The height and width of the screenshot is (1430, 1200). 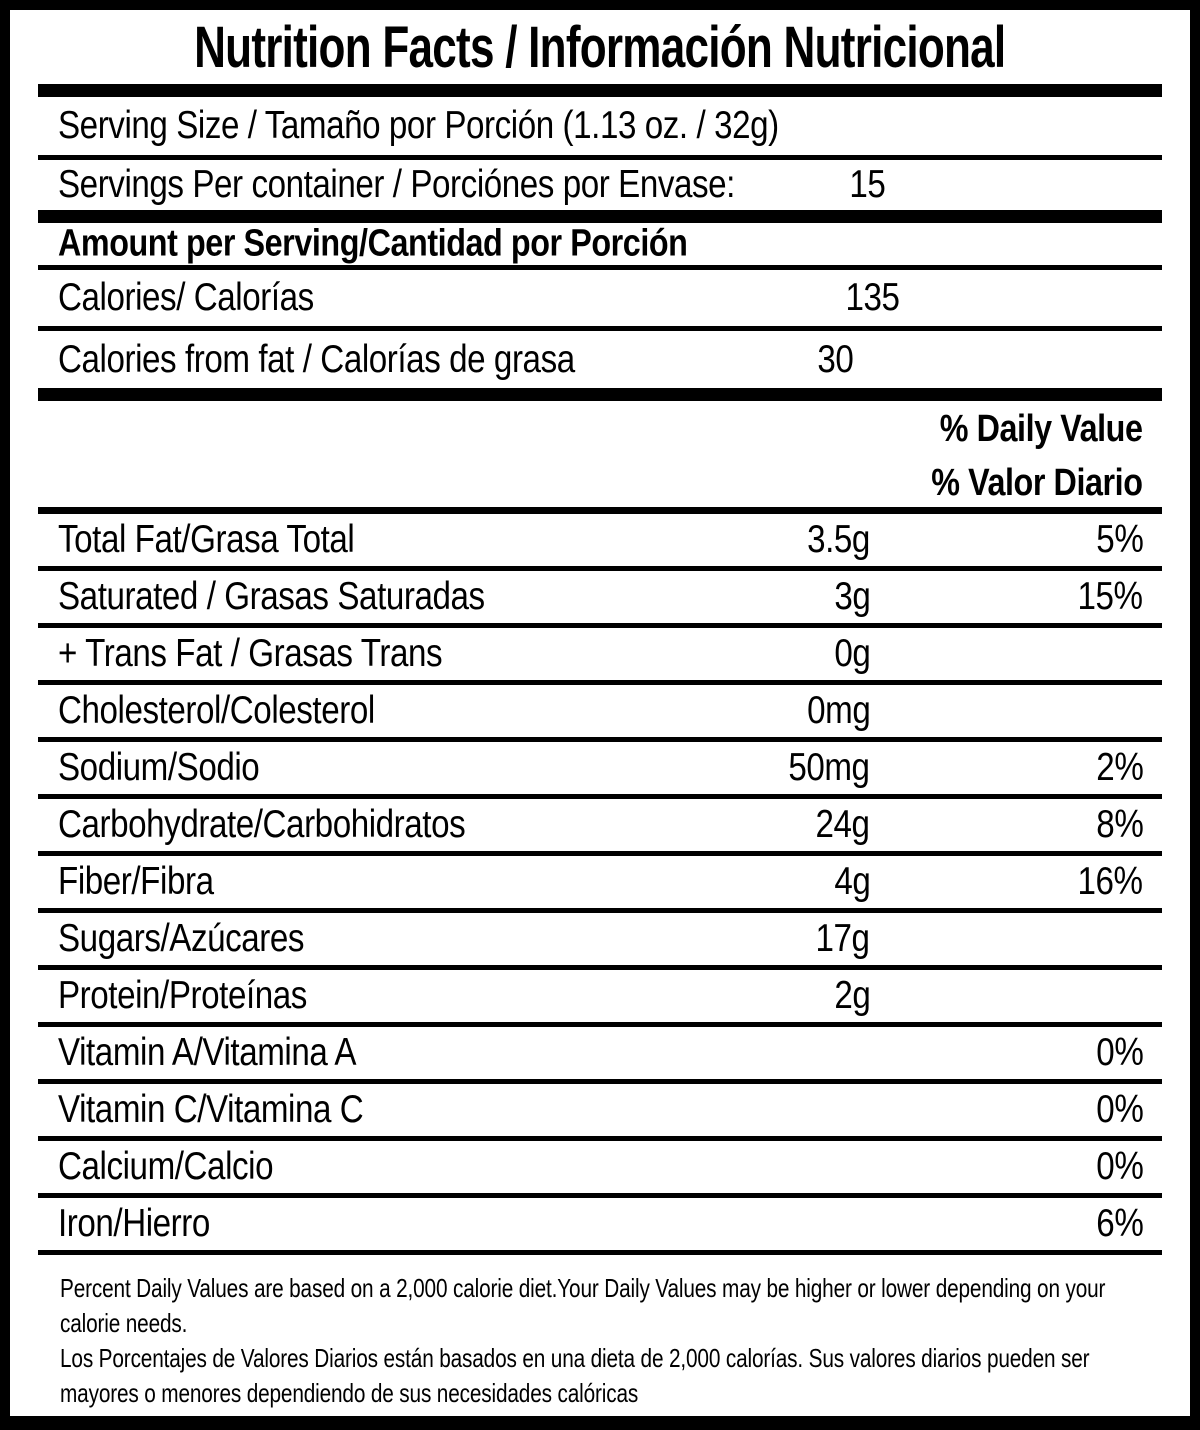 What do you see at coordinates (206, 539) in the screenshot?
I see `nutrient-label: Total Fat/Grasa Total` at bounding box center [206, 539].